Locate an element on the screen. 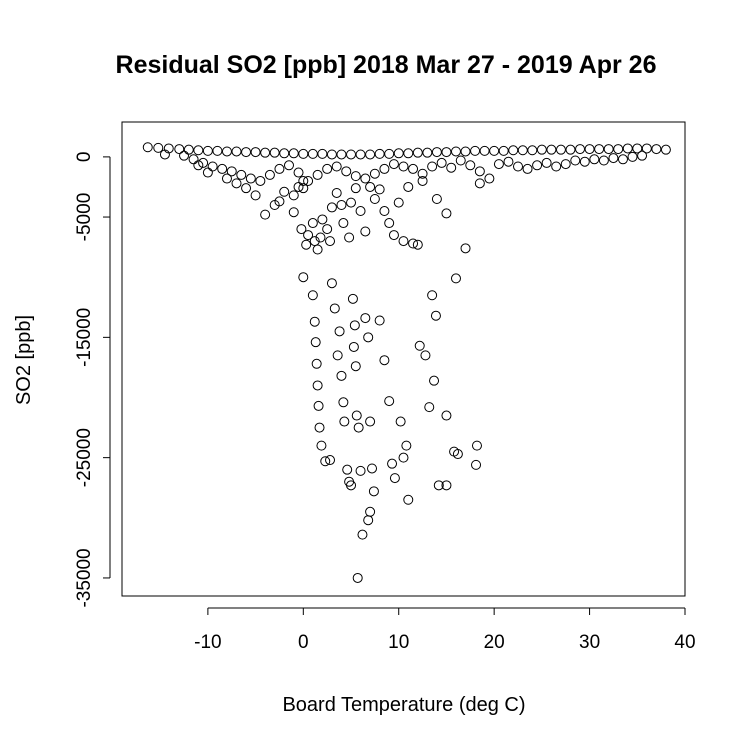  x-tick-label: 40 is located at coordinates (684, 642).